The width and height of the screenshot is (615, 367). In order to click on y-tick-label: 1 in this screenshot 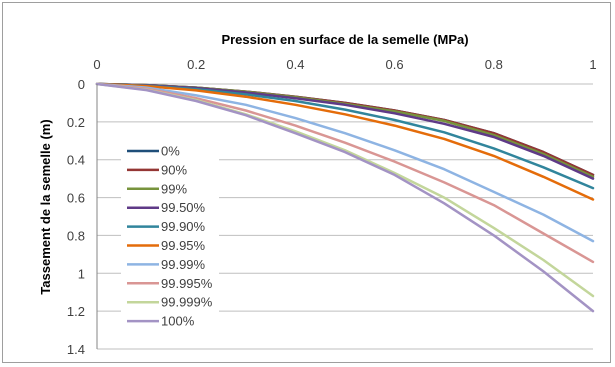, I will do `click(81, 273)`.